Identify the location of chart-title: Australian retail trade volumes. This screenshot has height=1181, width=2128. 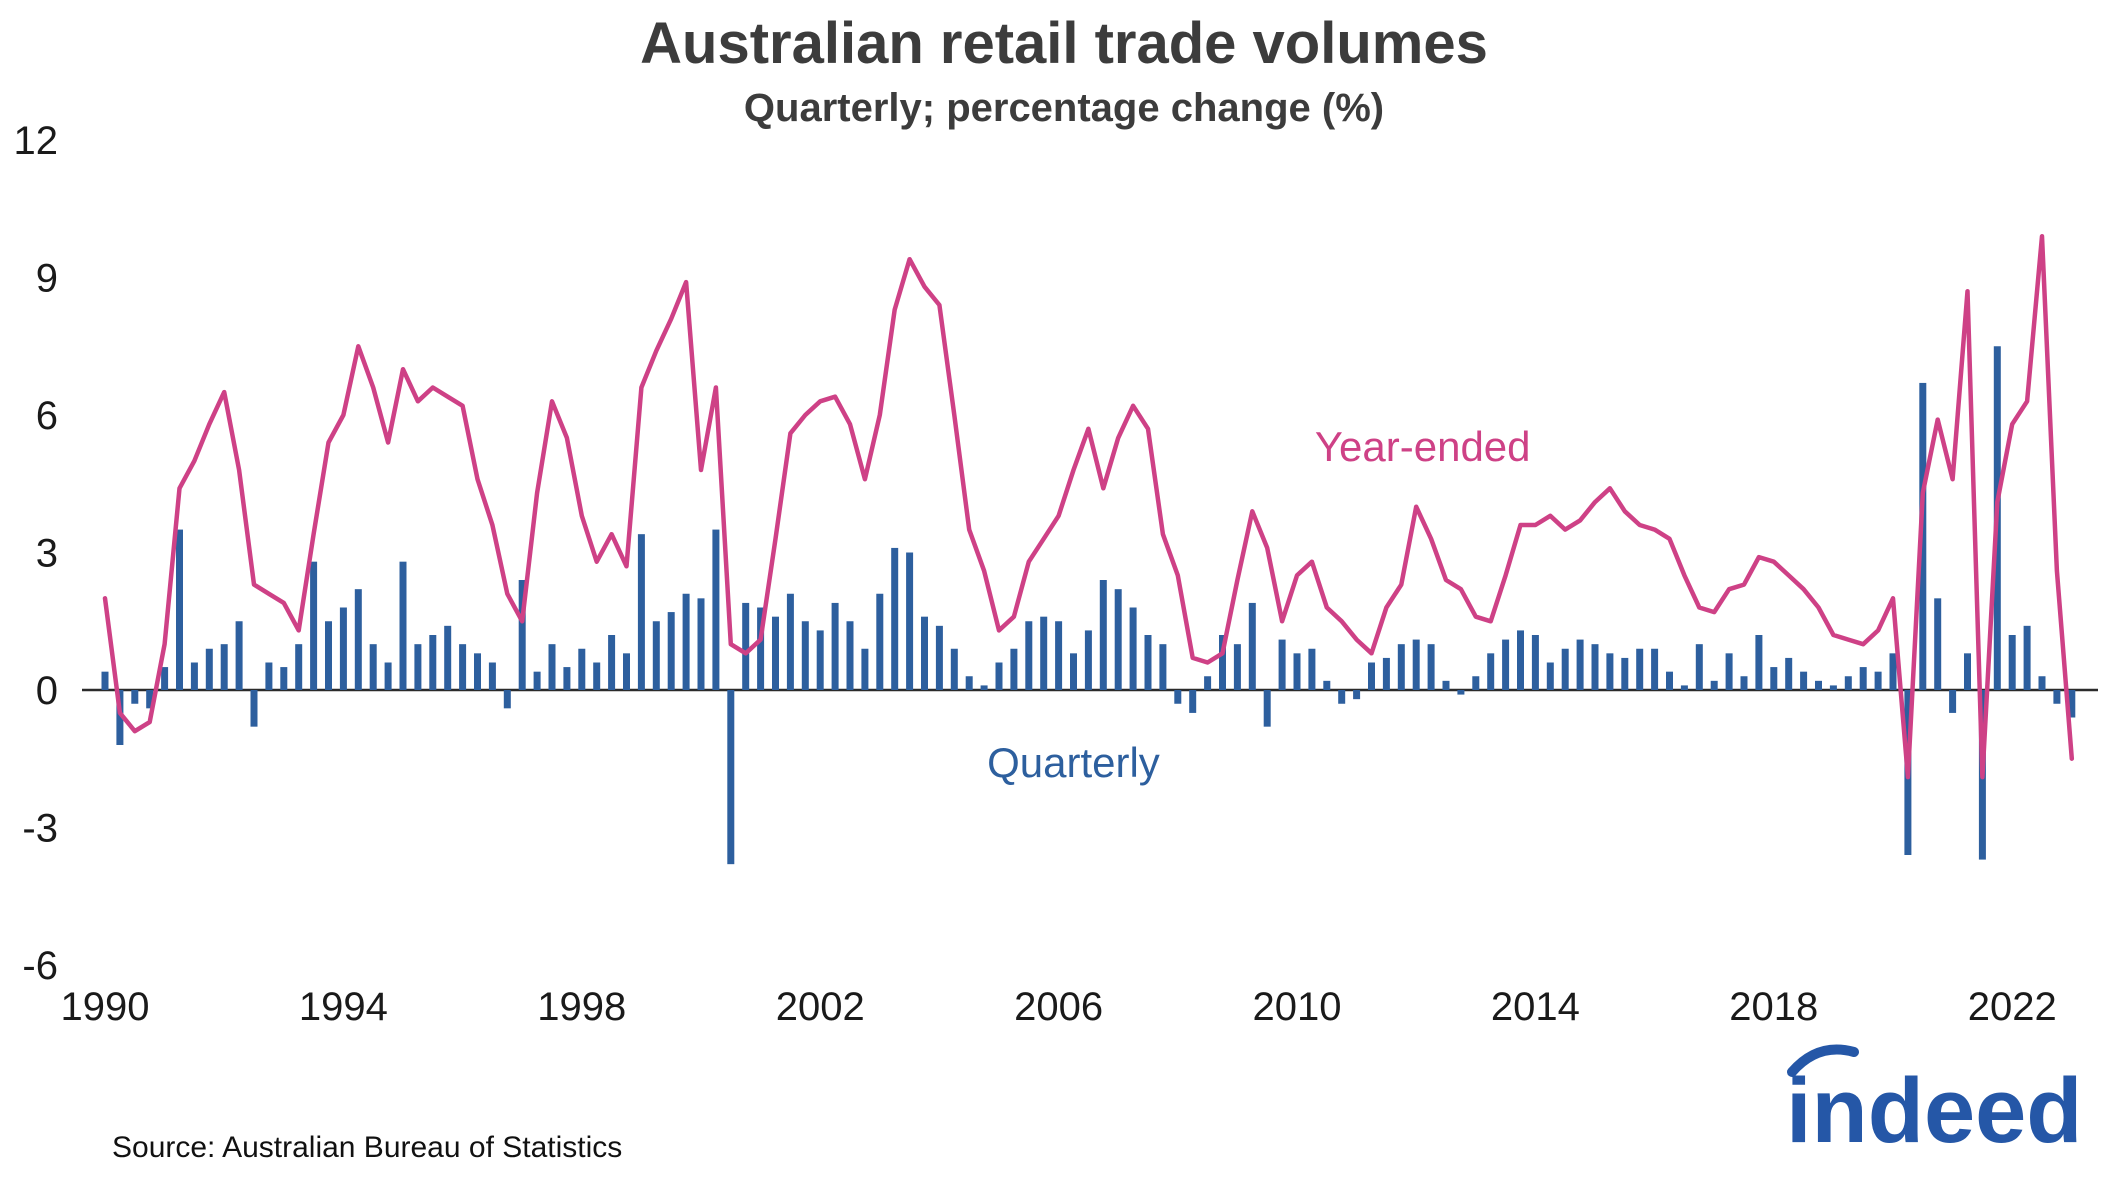
(1064, 43).